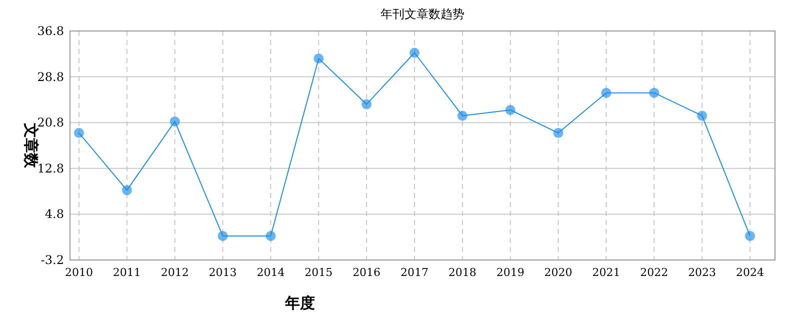 Image resolution: width=790 pixels, height=330 pixels. What do you see at coordinates (299, 303) in the screenshot?
I see `x-axis-title: 年度` at bounding box center [299, 303].